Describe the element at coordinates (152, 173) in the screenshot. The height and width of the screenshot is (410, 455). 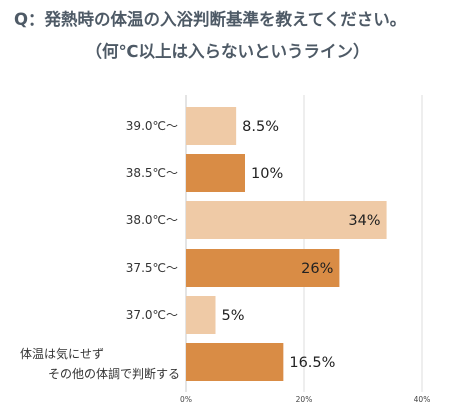
I see `category-label: 38.5℃～` at that location.